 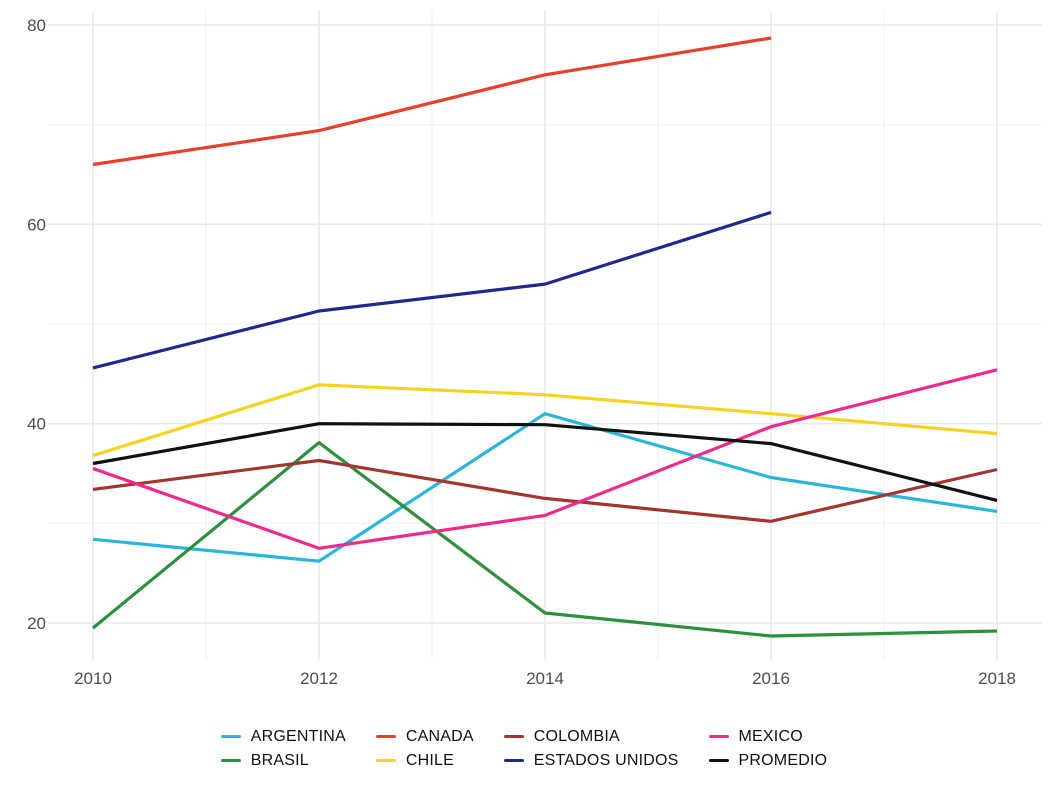 What do you see at coordinates (783, 760) in the screenshot?
I see `legend-label: PROMEDIO` at bounding box center [783, 760].